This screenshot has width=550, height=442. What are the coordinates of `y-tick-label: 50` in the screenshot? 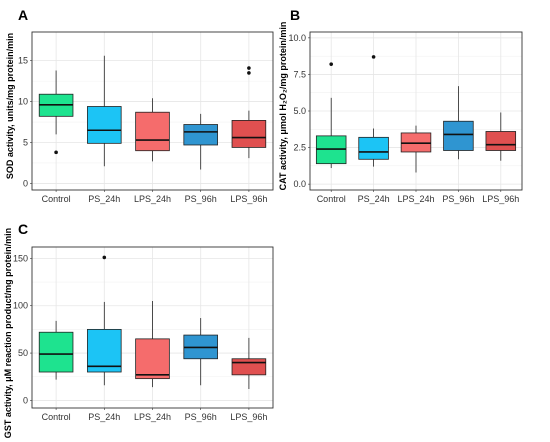 It's located at (23, 353).